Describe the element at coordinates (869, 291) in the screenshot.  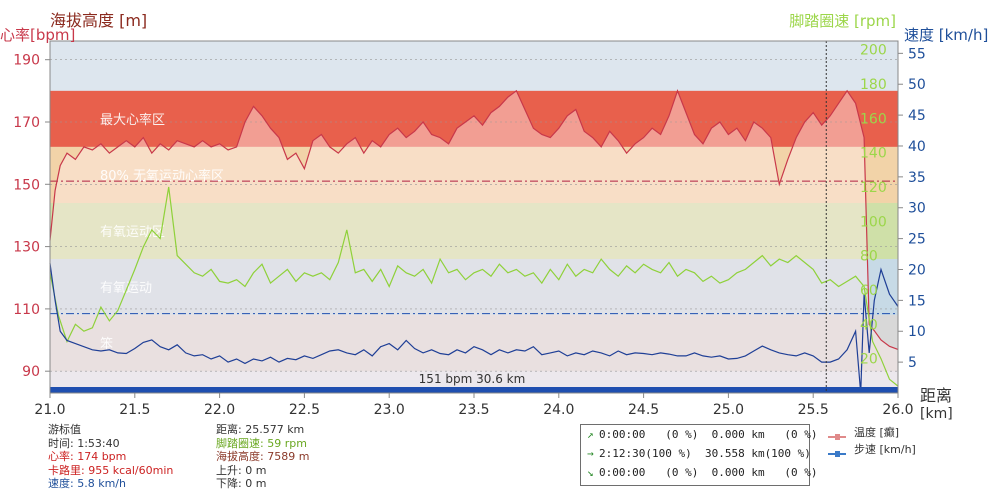
I see `cadence-tick-label: 60` at that location.